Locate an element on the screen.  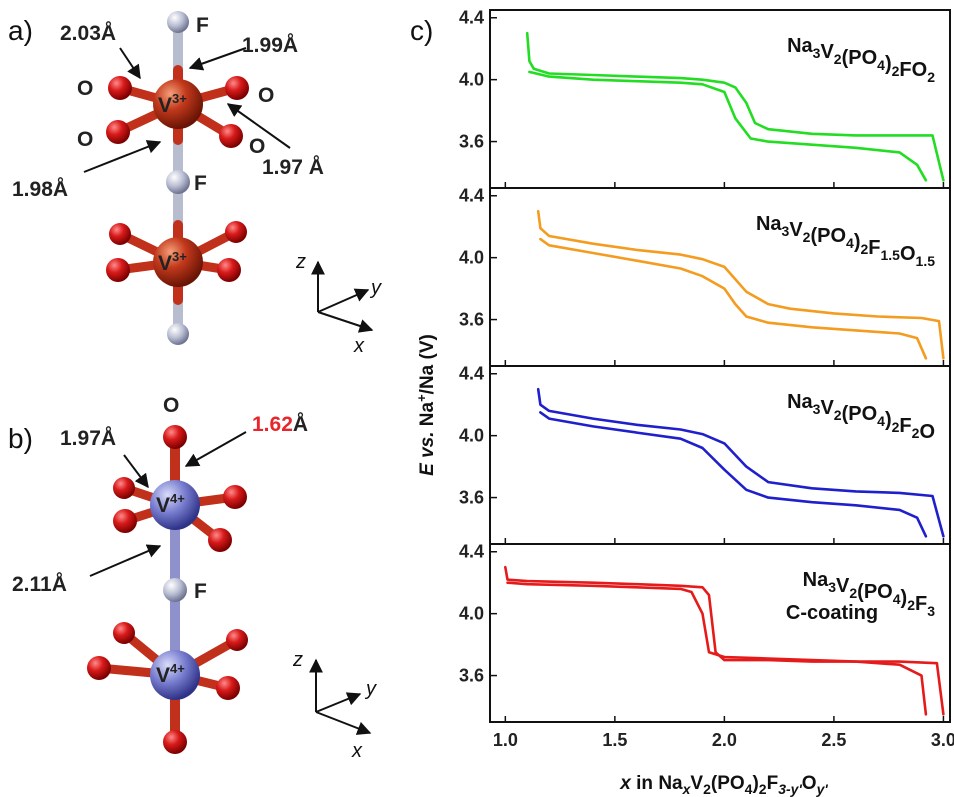
chart-panel-2: 4.4 4.0 3.6 Na3V2(PO4)2F1.5O1.5 is located at coordinates (704, 276).